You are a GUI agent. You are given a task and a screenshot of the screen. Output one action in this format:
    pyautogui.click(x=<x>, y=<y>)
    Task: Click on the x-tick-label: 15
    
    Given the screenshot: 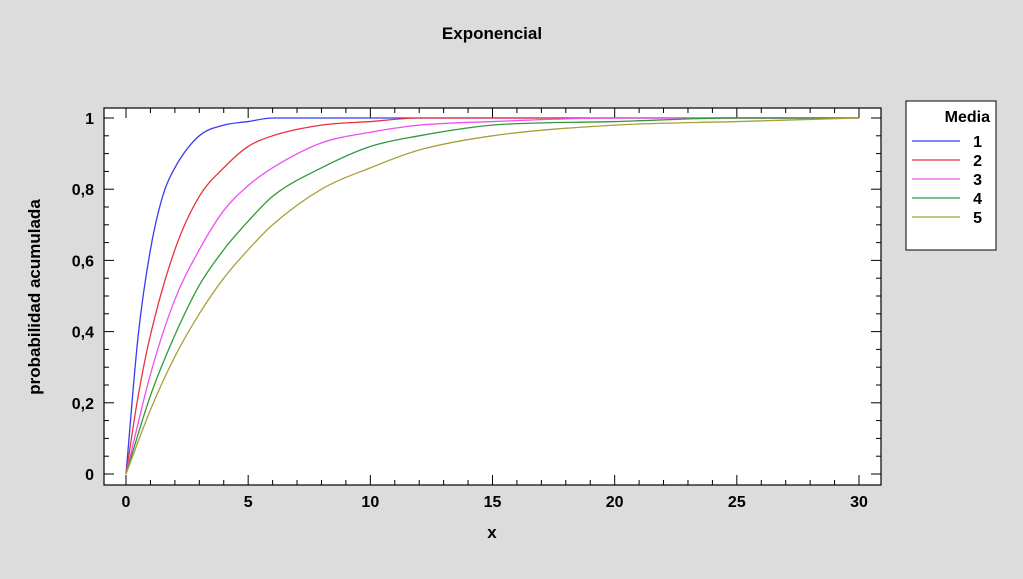 What is the action you would take?
    pyautogui.click(x=493, y=502)
    